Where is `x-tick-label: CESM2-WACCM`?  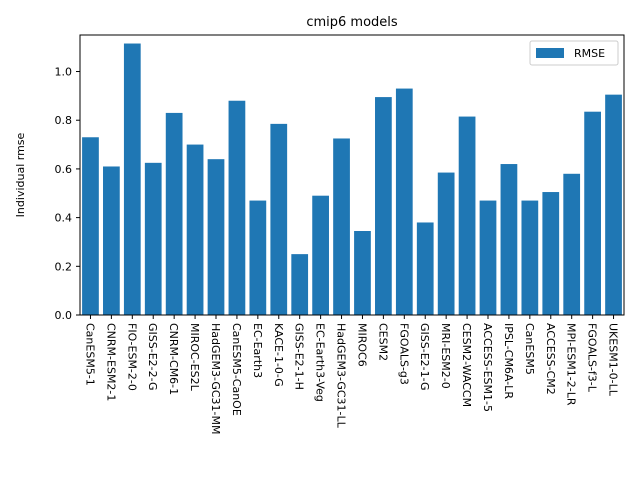
x-tick-label: CESM2-WACCM is located at coordinates (466, 365).